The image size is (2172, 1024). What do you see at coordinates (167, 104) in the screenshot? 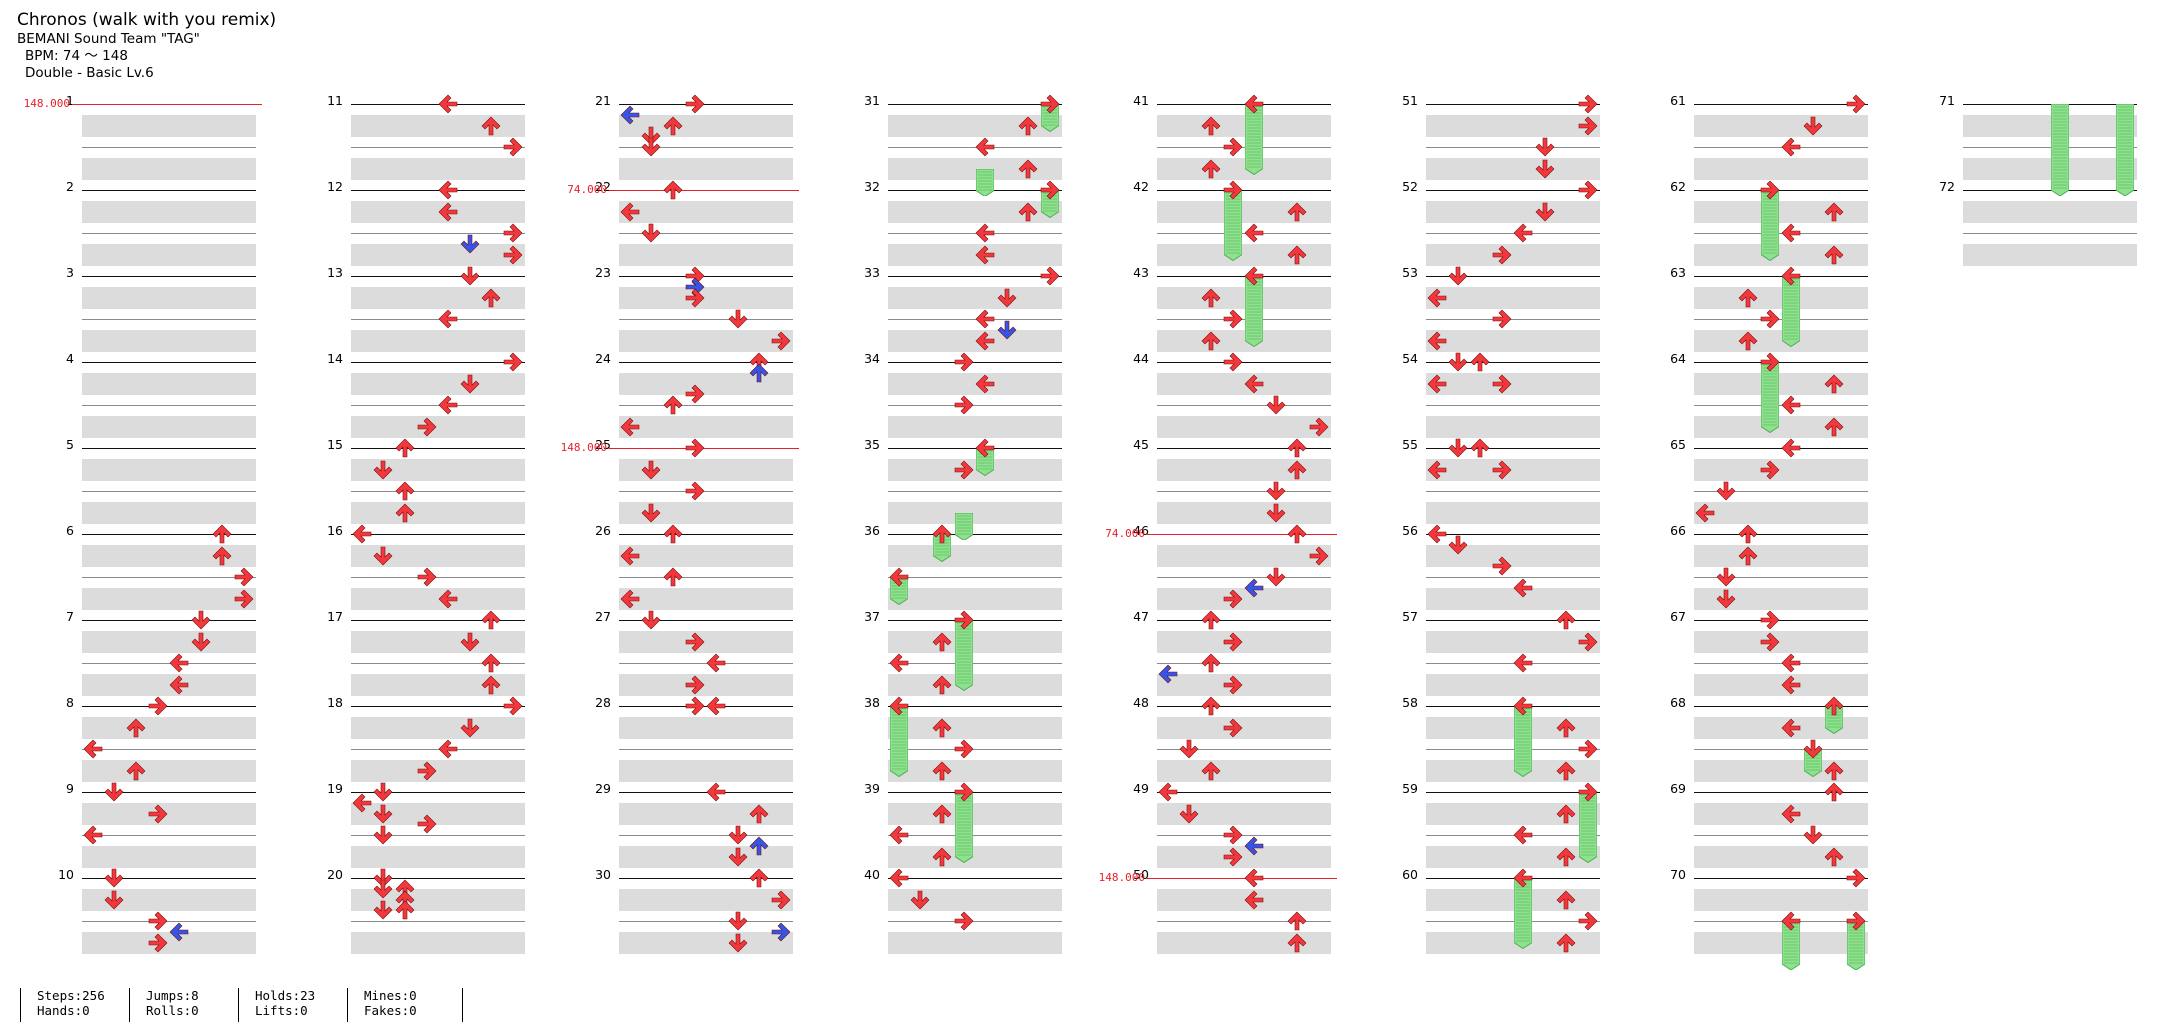
I see `bpm-change-line` at bounding box center [167, 104].